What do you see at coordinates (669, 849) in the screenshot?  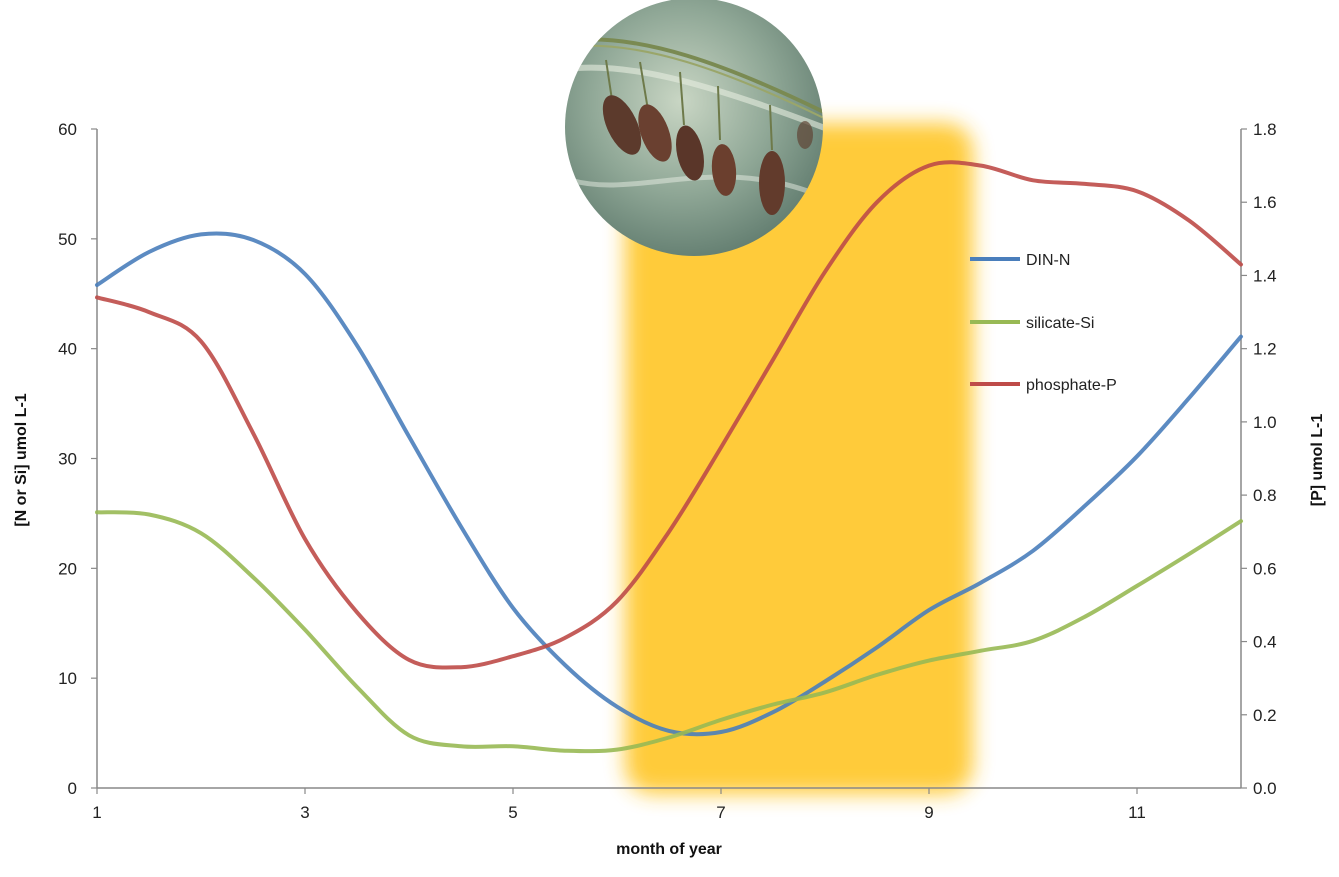 I see `x-axis-title: month of year` at bounding box center [669, 849].